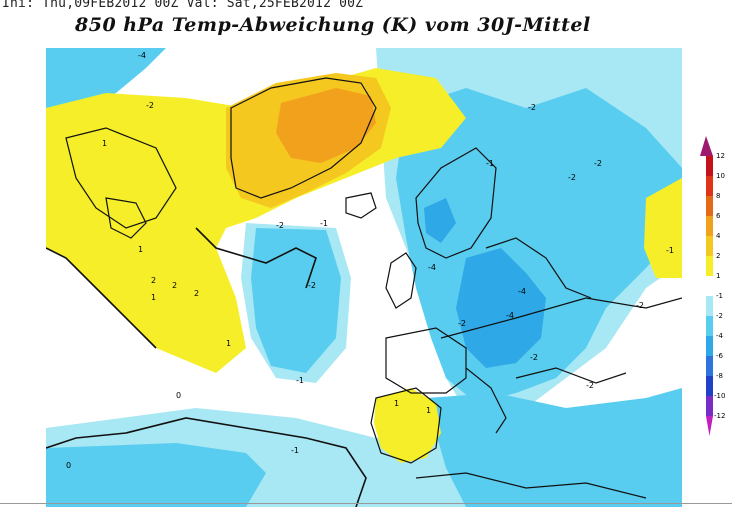 The height and width of the screenshot is (507, 732). I want to click on legend-labels: 12 10 8 6 4 2 1 -1 -2 -4 -6 -8 -10 -12, so click(719, 286).